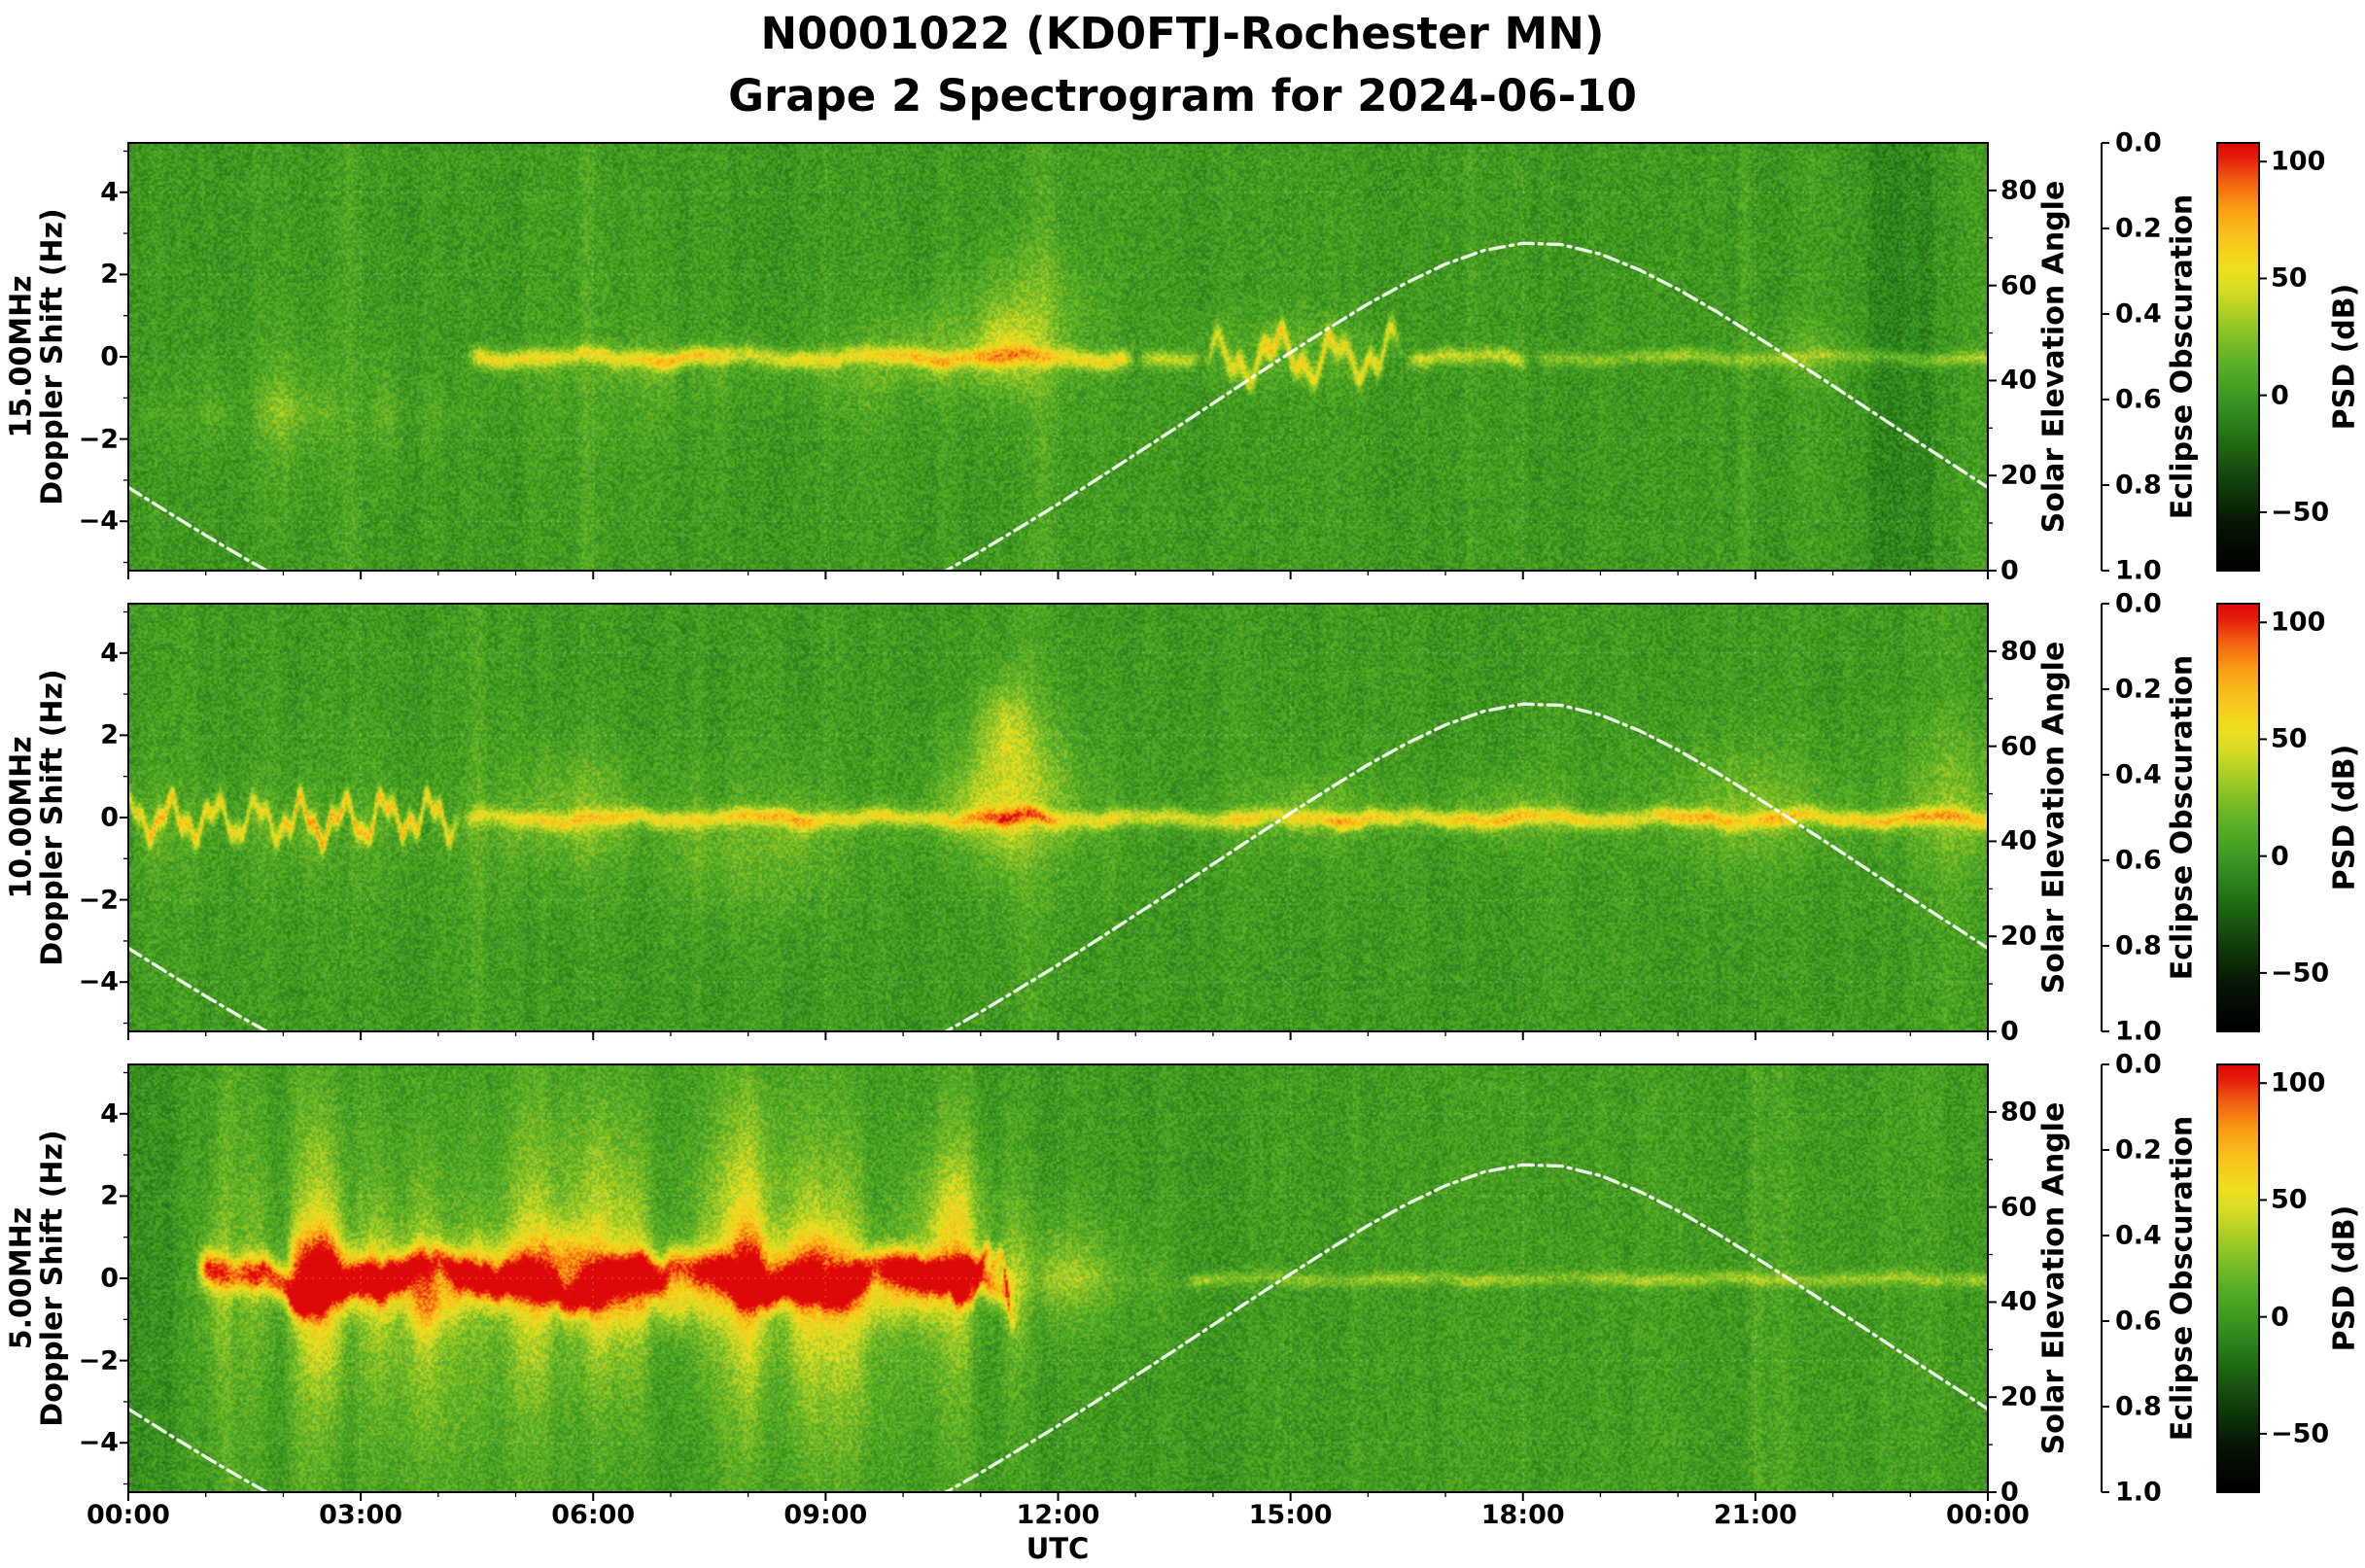 This screenshot has width=2365, height=1568. Describe the element at coordinates (1290, 1515) in the screenshot. I see `x-tick-label: 15:00` at that location.